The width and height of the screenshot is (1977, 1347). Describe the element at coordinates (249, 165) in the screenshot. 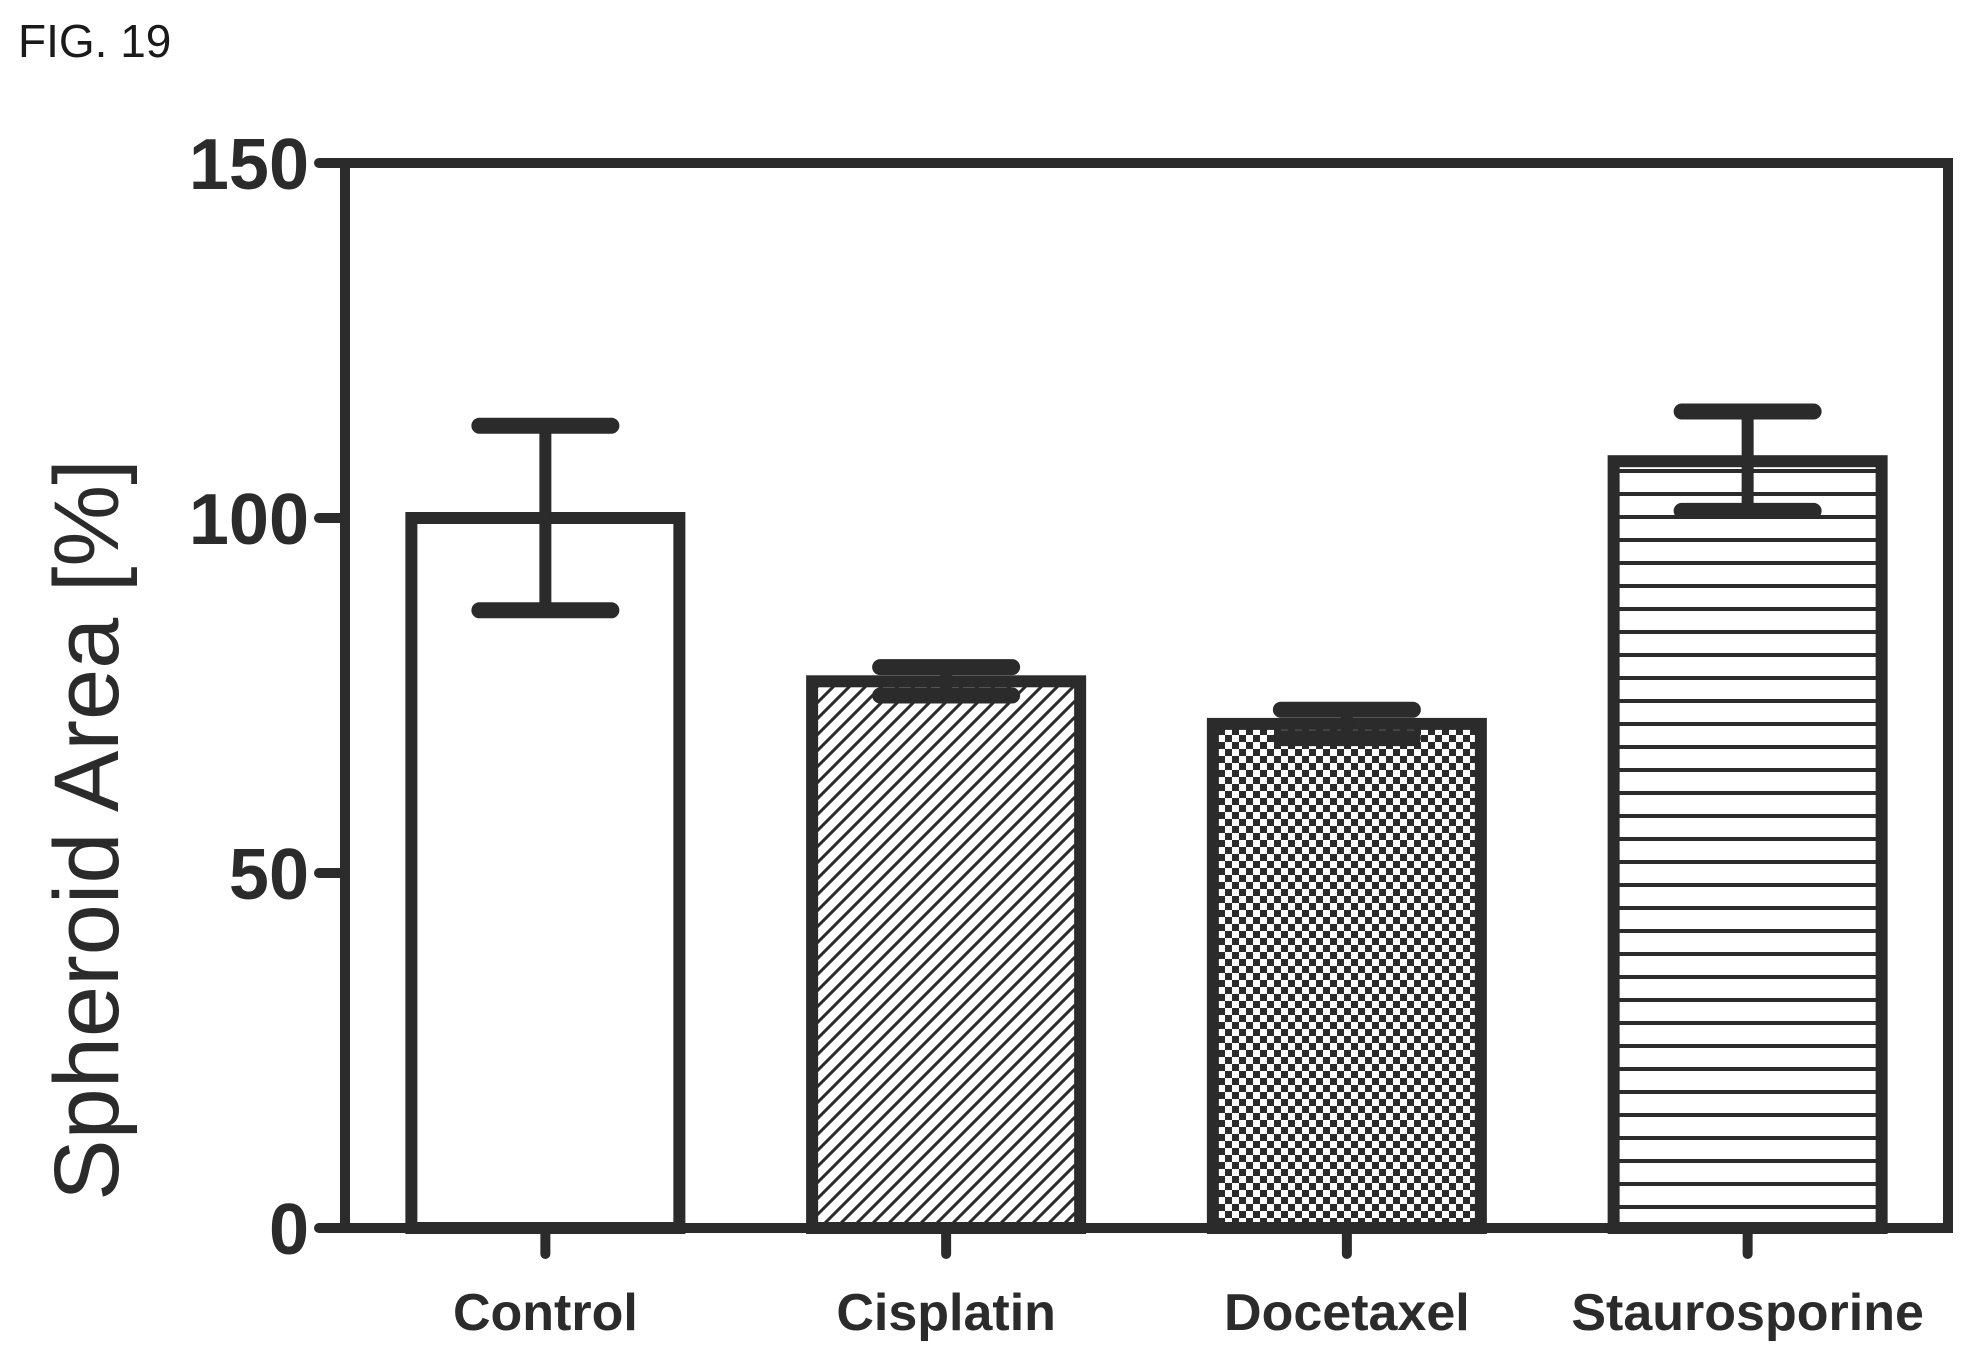

I see `y-tick-label: 150` at that location.